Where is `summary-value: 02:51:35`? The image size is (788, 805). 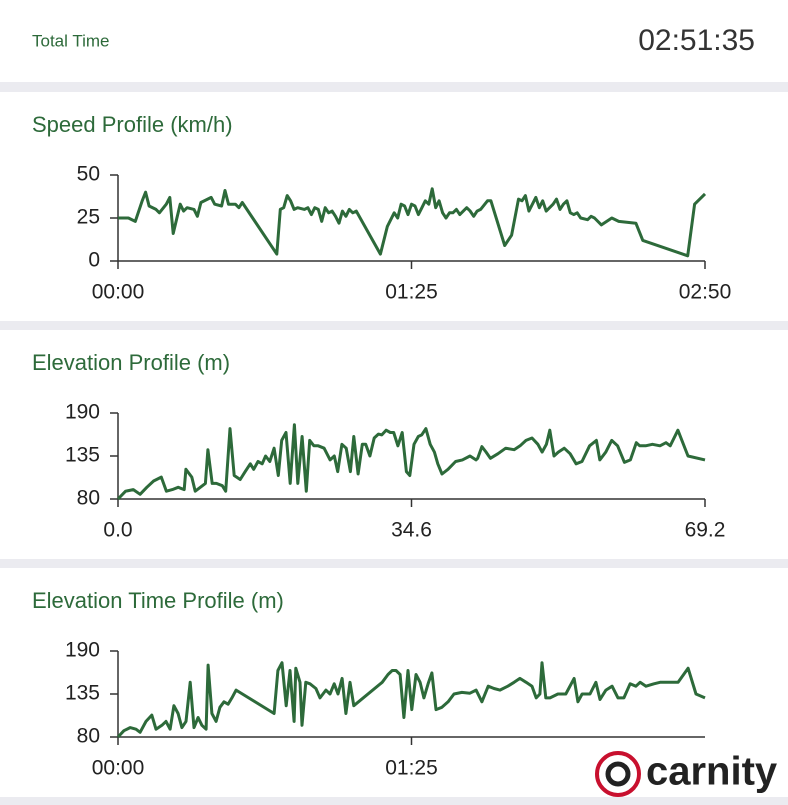 summary-value: 02:51:35 is located at coordinates (696, 40).